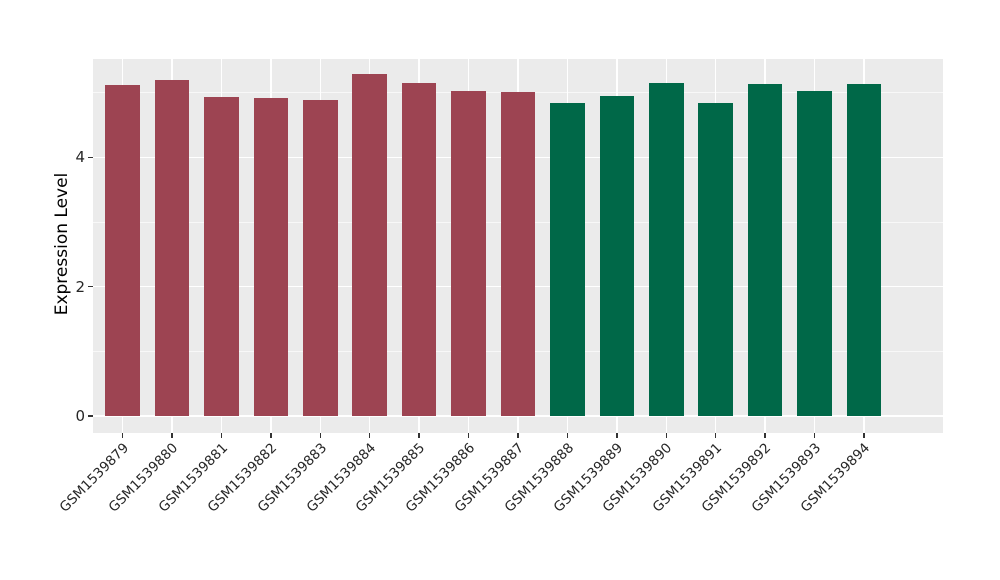 This screenshot has width=1000, height=580. Describe the element at coordinates (80, 157) in the screenshot. I see `y-tick-label: 4` at that location.